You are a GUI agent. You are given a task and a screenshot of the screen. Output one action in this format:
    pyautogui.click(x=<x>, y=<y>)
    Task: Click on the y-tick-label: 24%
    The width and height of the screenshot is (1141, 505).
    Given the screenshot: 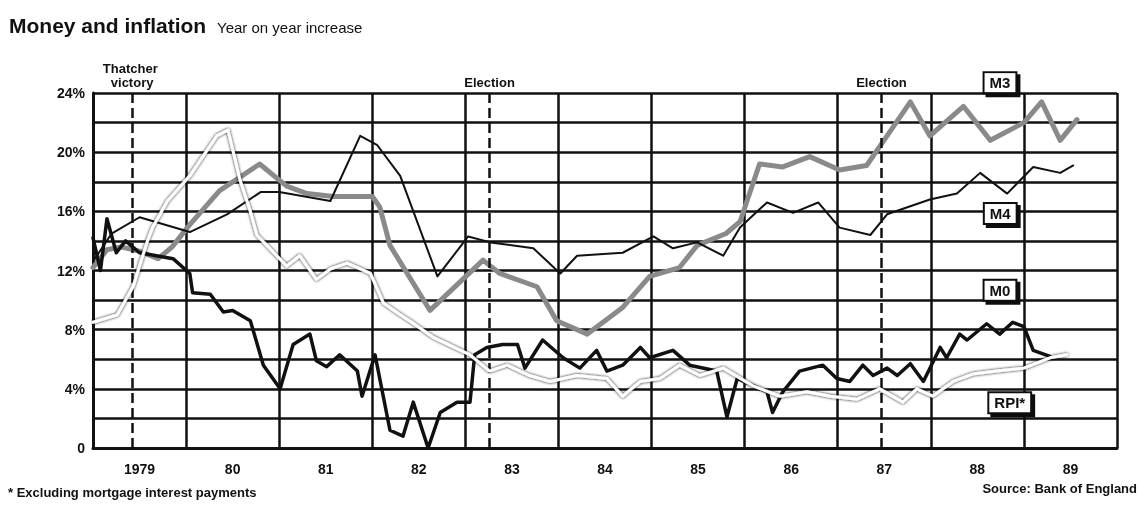 What is the action you would take?
    pyautogui.click(x=71, y=93)
    